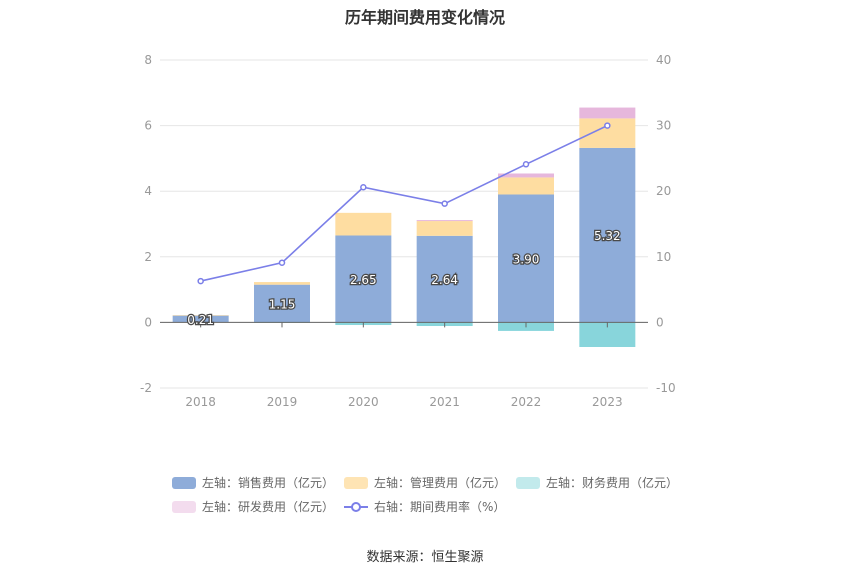  What do you see at coordinates (607, 402) in the screenshot?
I see `x-axis-tick-label: 2023` at bounding box center [607, 402].